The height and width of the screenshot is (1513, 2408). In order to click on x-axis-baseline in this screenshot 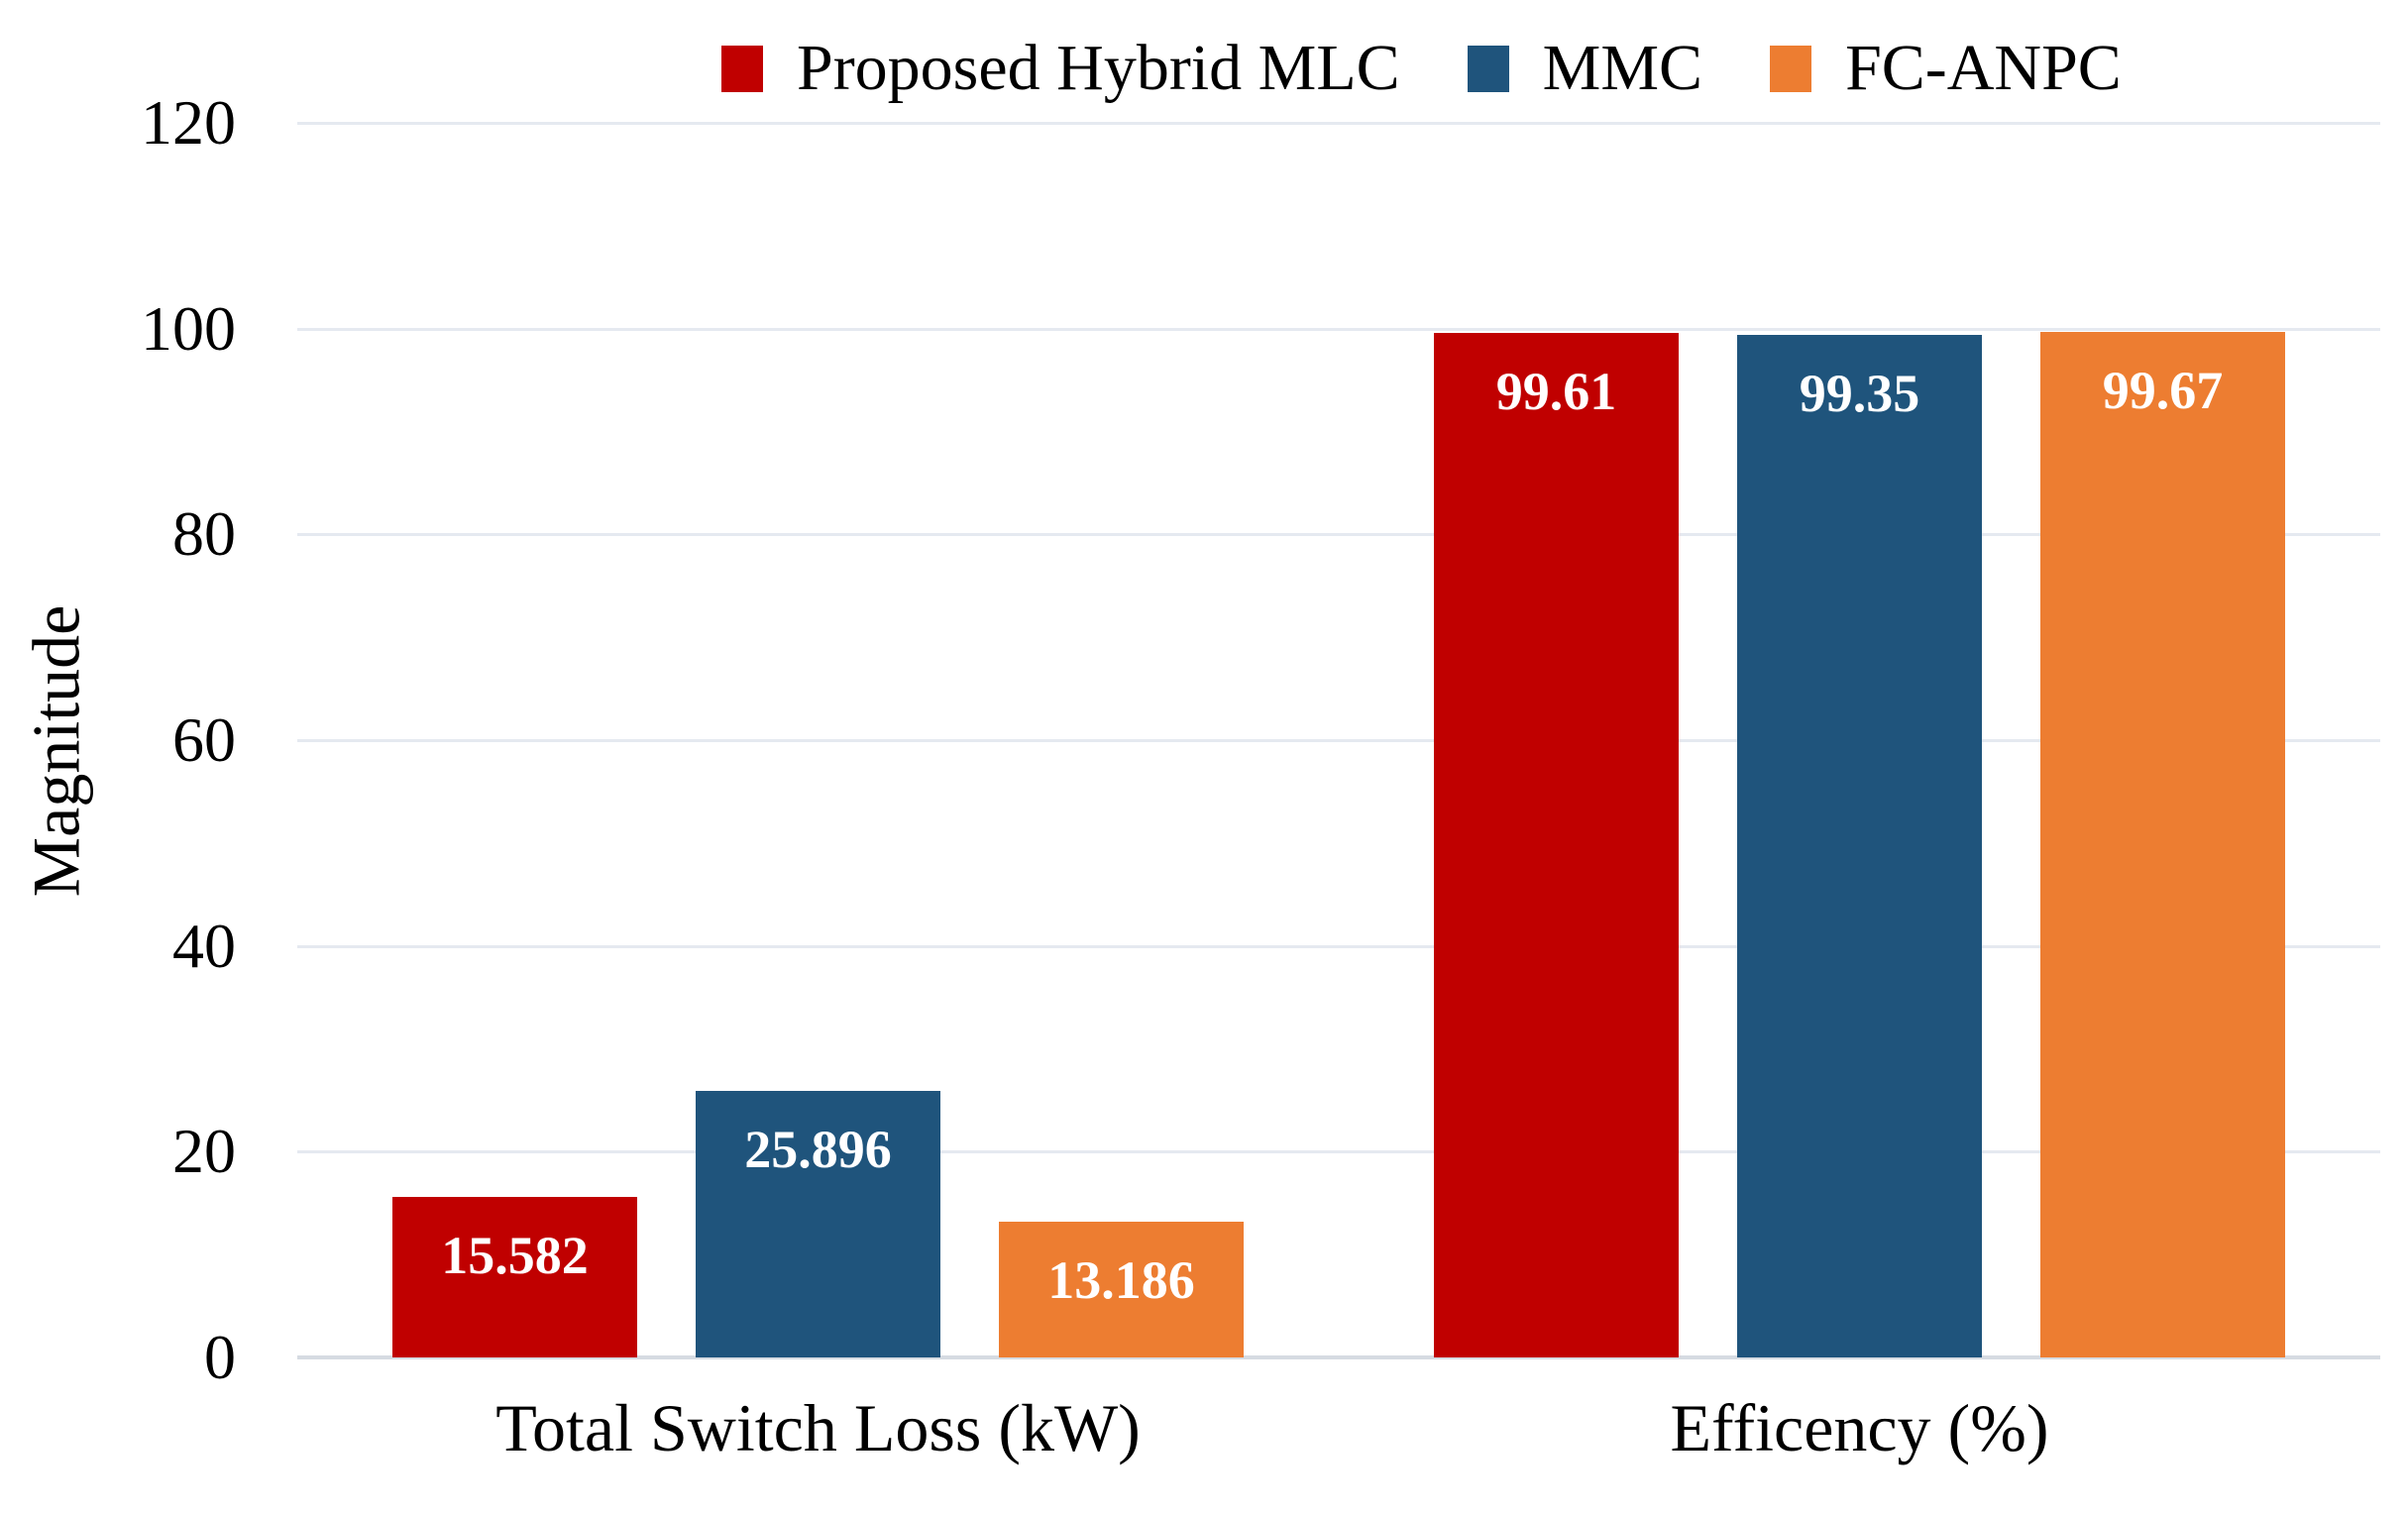, I will do `click(1338, 1357)`.